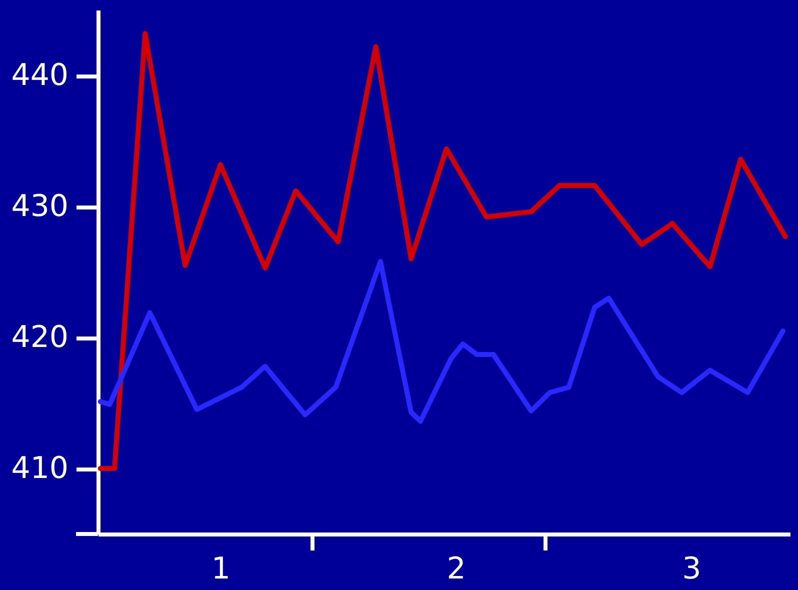 The image size is (798, 590). I want to click on y-tick-label: 410, so click(39, 468).